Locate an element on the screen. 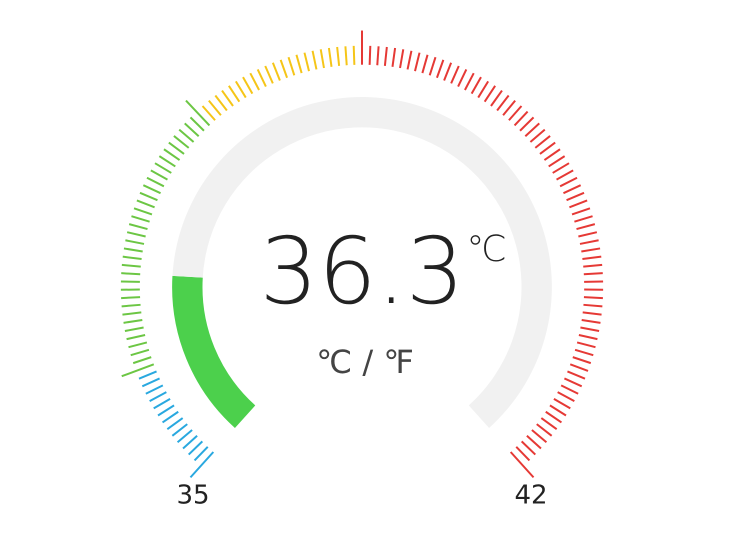 This screenshot has width=730, height=544. text: 35 is located at coordinates (193, 495).